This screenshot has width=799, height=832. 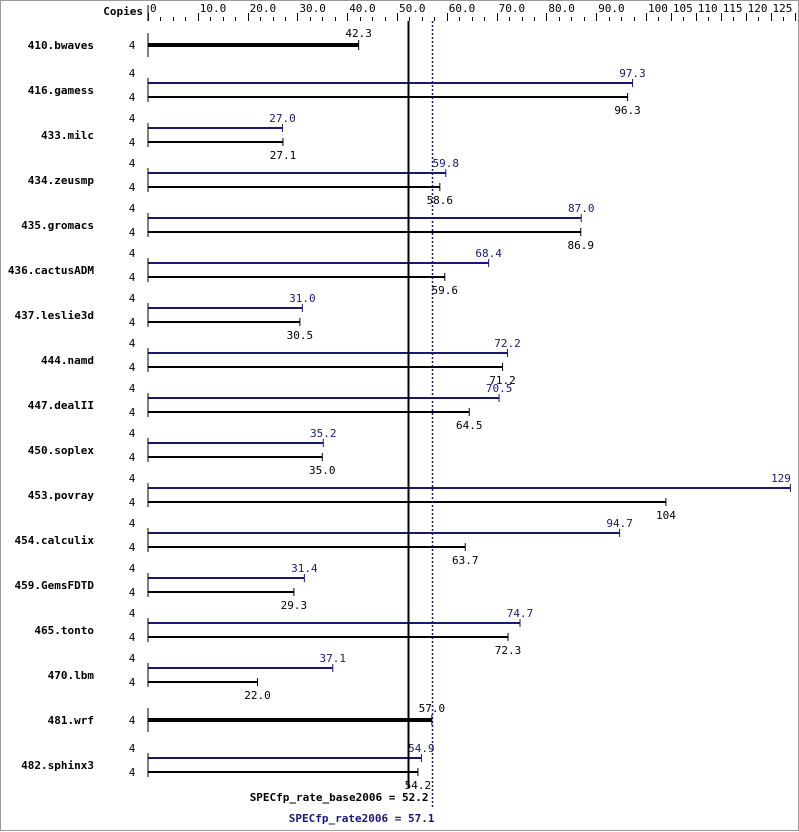 What do you see at coordinates (294, 605) in the screenshot?
I see `bar-base-value-label: 29.3` at bounding box center [294, 605].